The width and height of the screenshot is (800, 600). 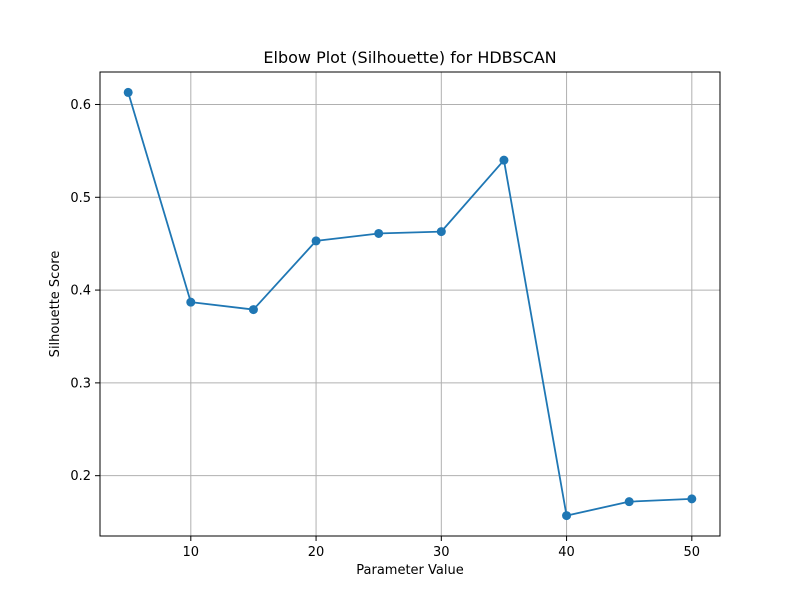 What do you see at coordinates (441, 552) in the screenshot?
I see `x-tick-label: 30` at bounding box center [441, 552].